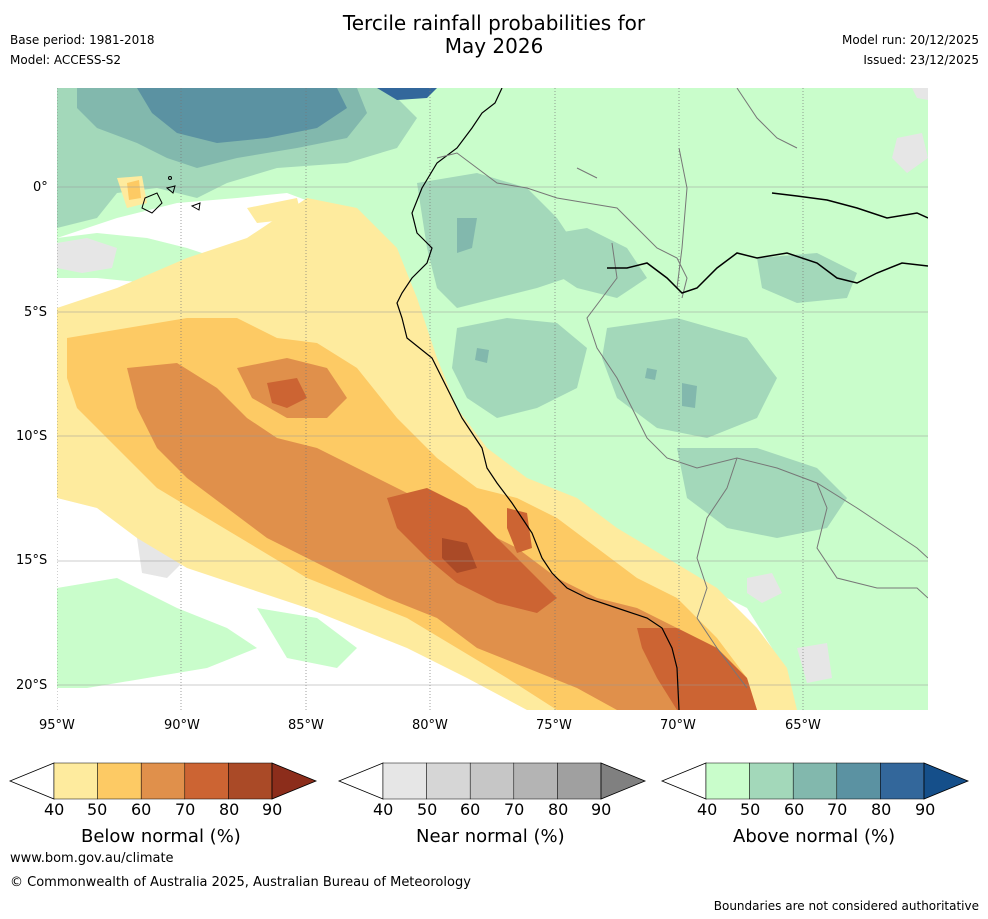 This screenshot has height=919, width=988. I want to click on meta-left: Base period: 1981-2018 Model: ACCESS-S2, so click(82, 50).